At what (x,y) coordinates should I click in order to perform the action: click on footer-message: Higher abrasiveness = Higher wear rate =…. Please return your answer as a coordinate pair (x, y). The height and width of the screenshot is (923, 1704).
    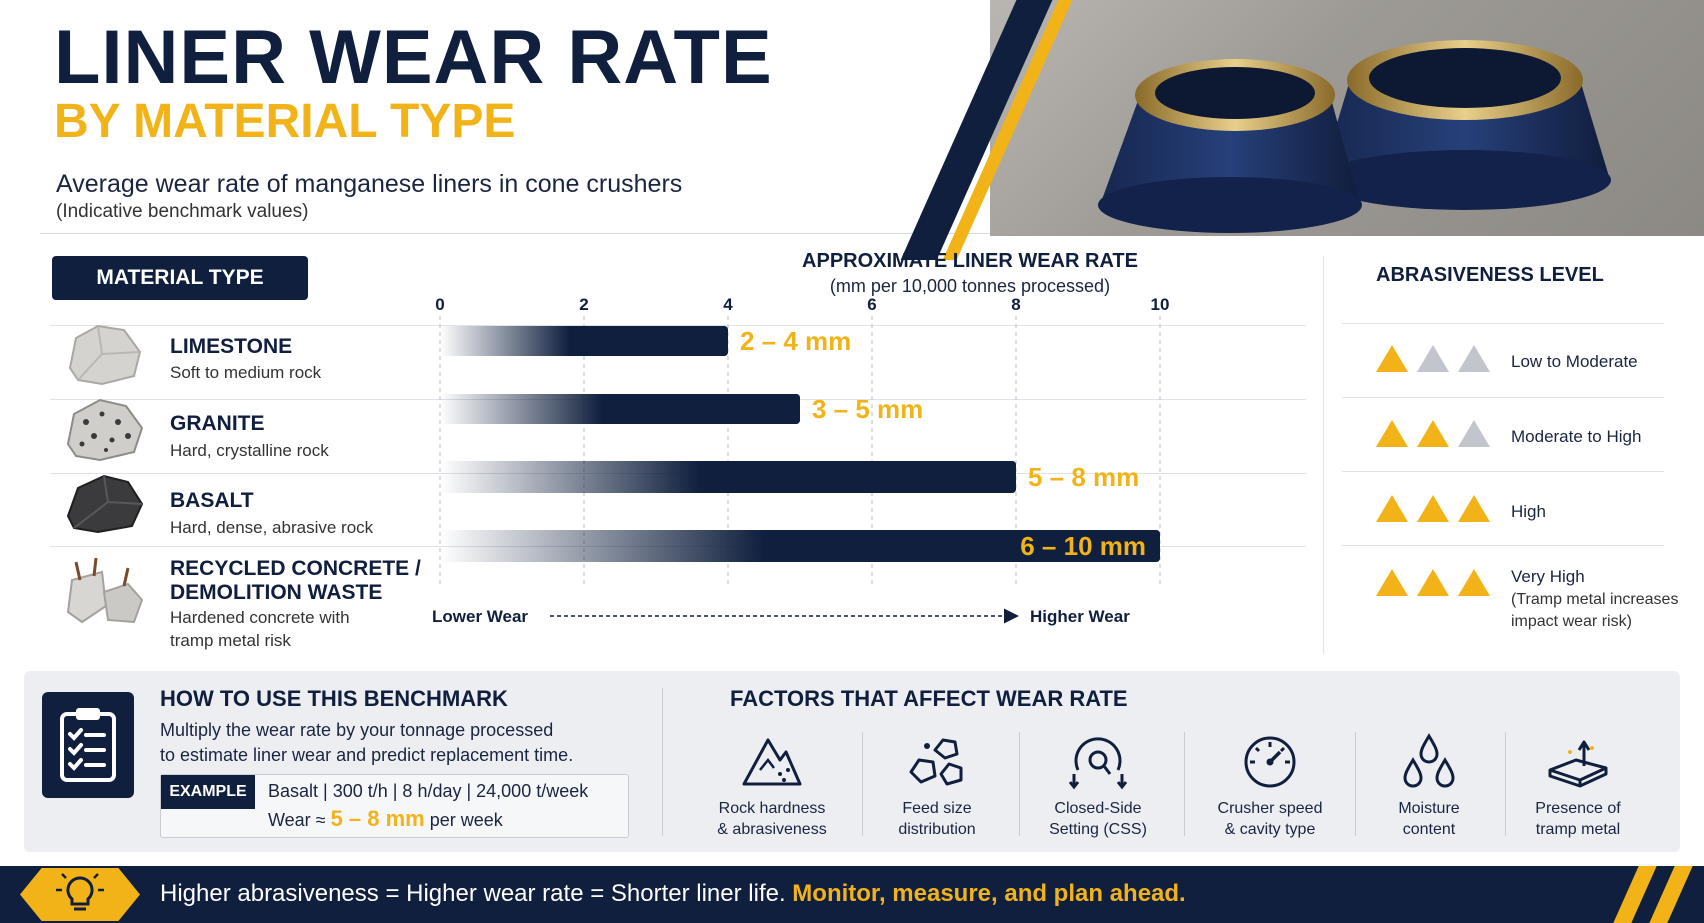
    Looking at the image, I should click on (673, 894).